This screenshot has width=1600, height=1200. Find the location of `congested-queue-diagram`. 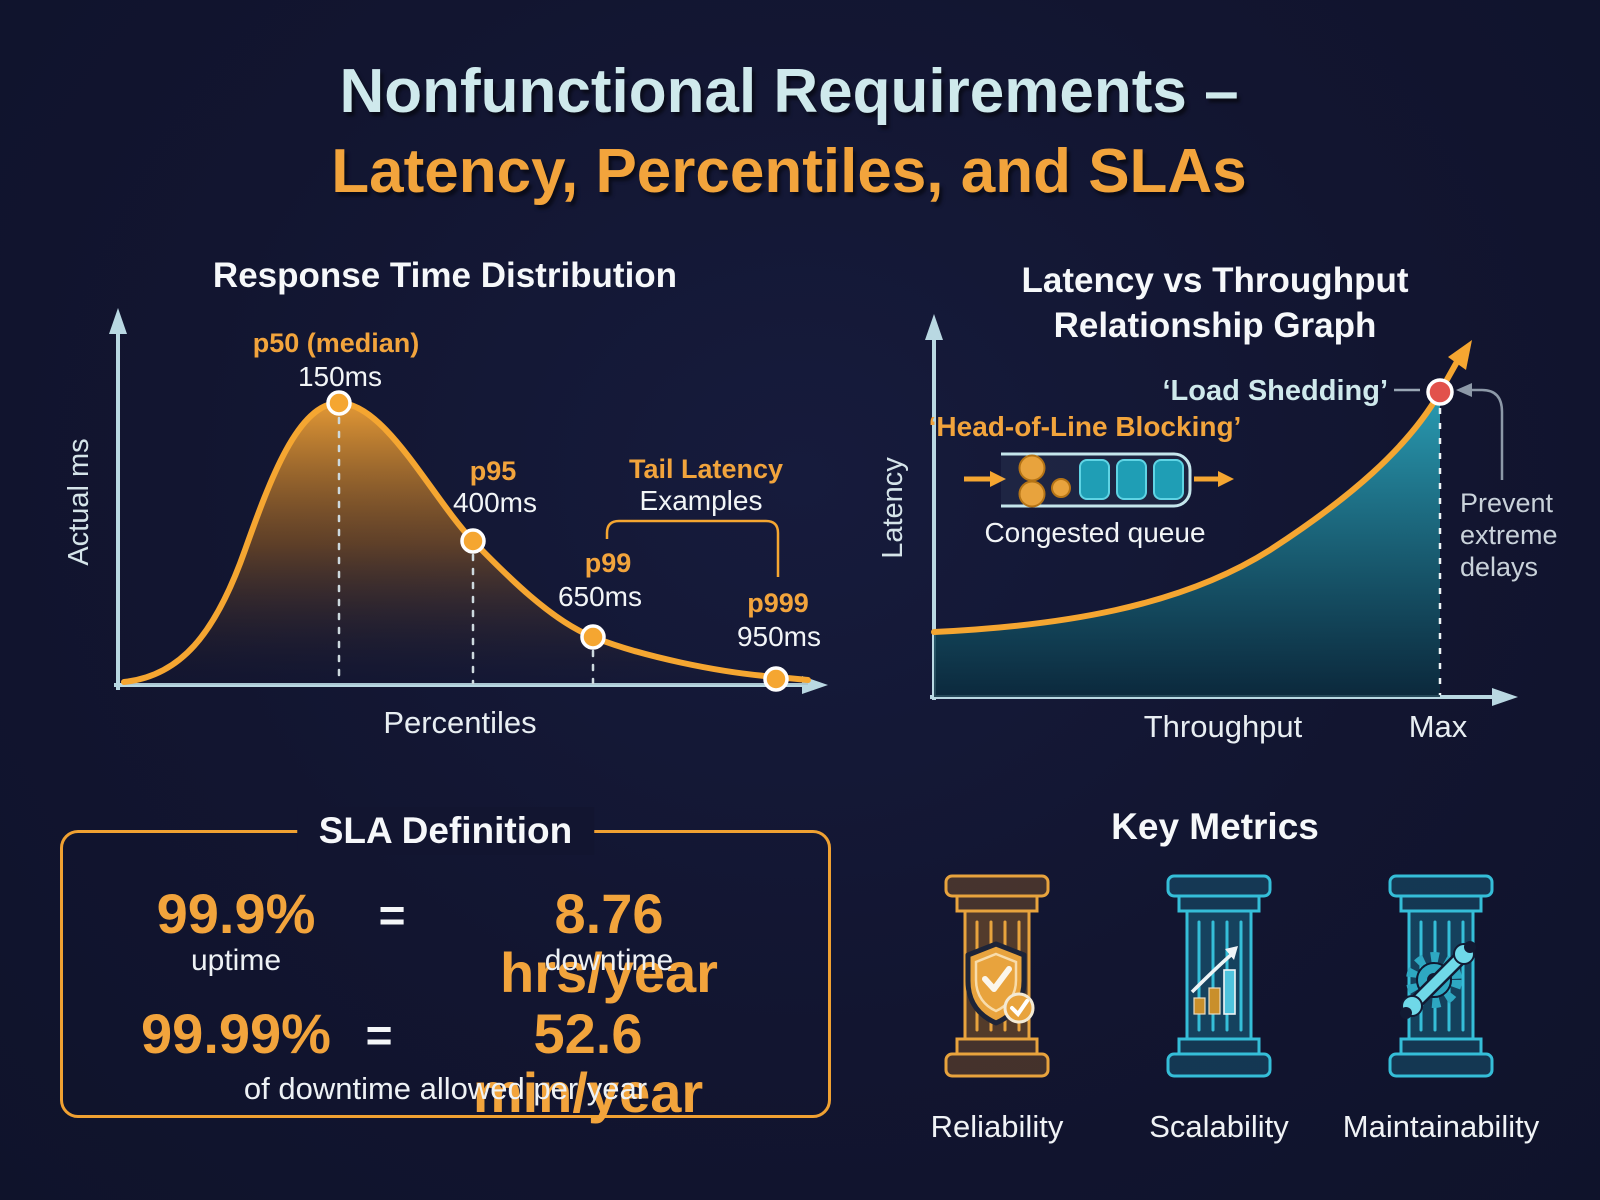

congested-queue-diagram is located at coordinates (1099, 480).